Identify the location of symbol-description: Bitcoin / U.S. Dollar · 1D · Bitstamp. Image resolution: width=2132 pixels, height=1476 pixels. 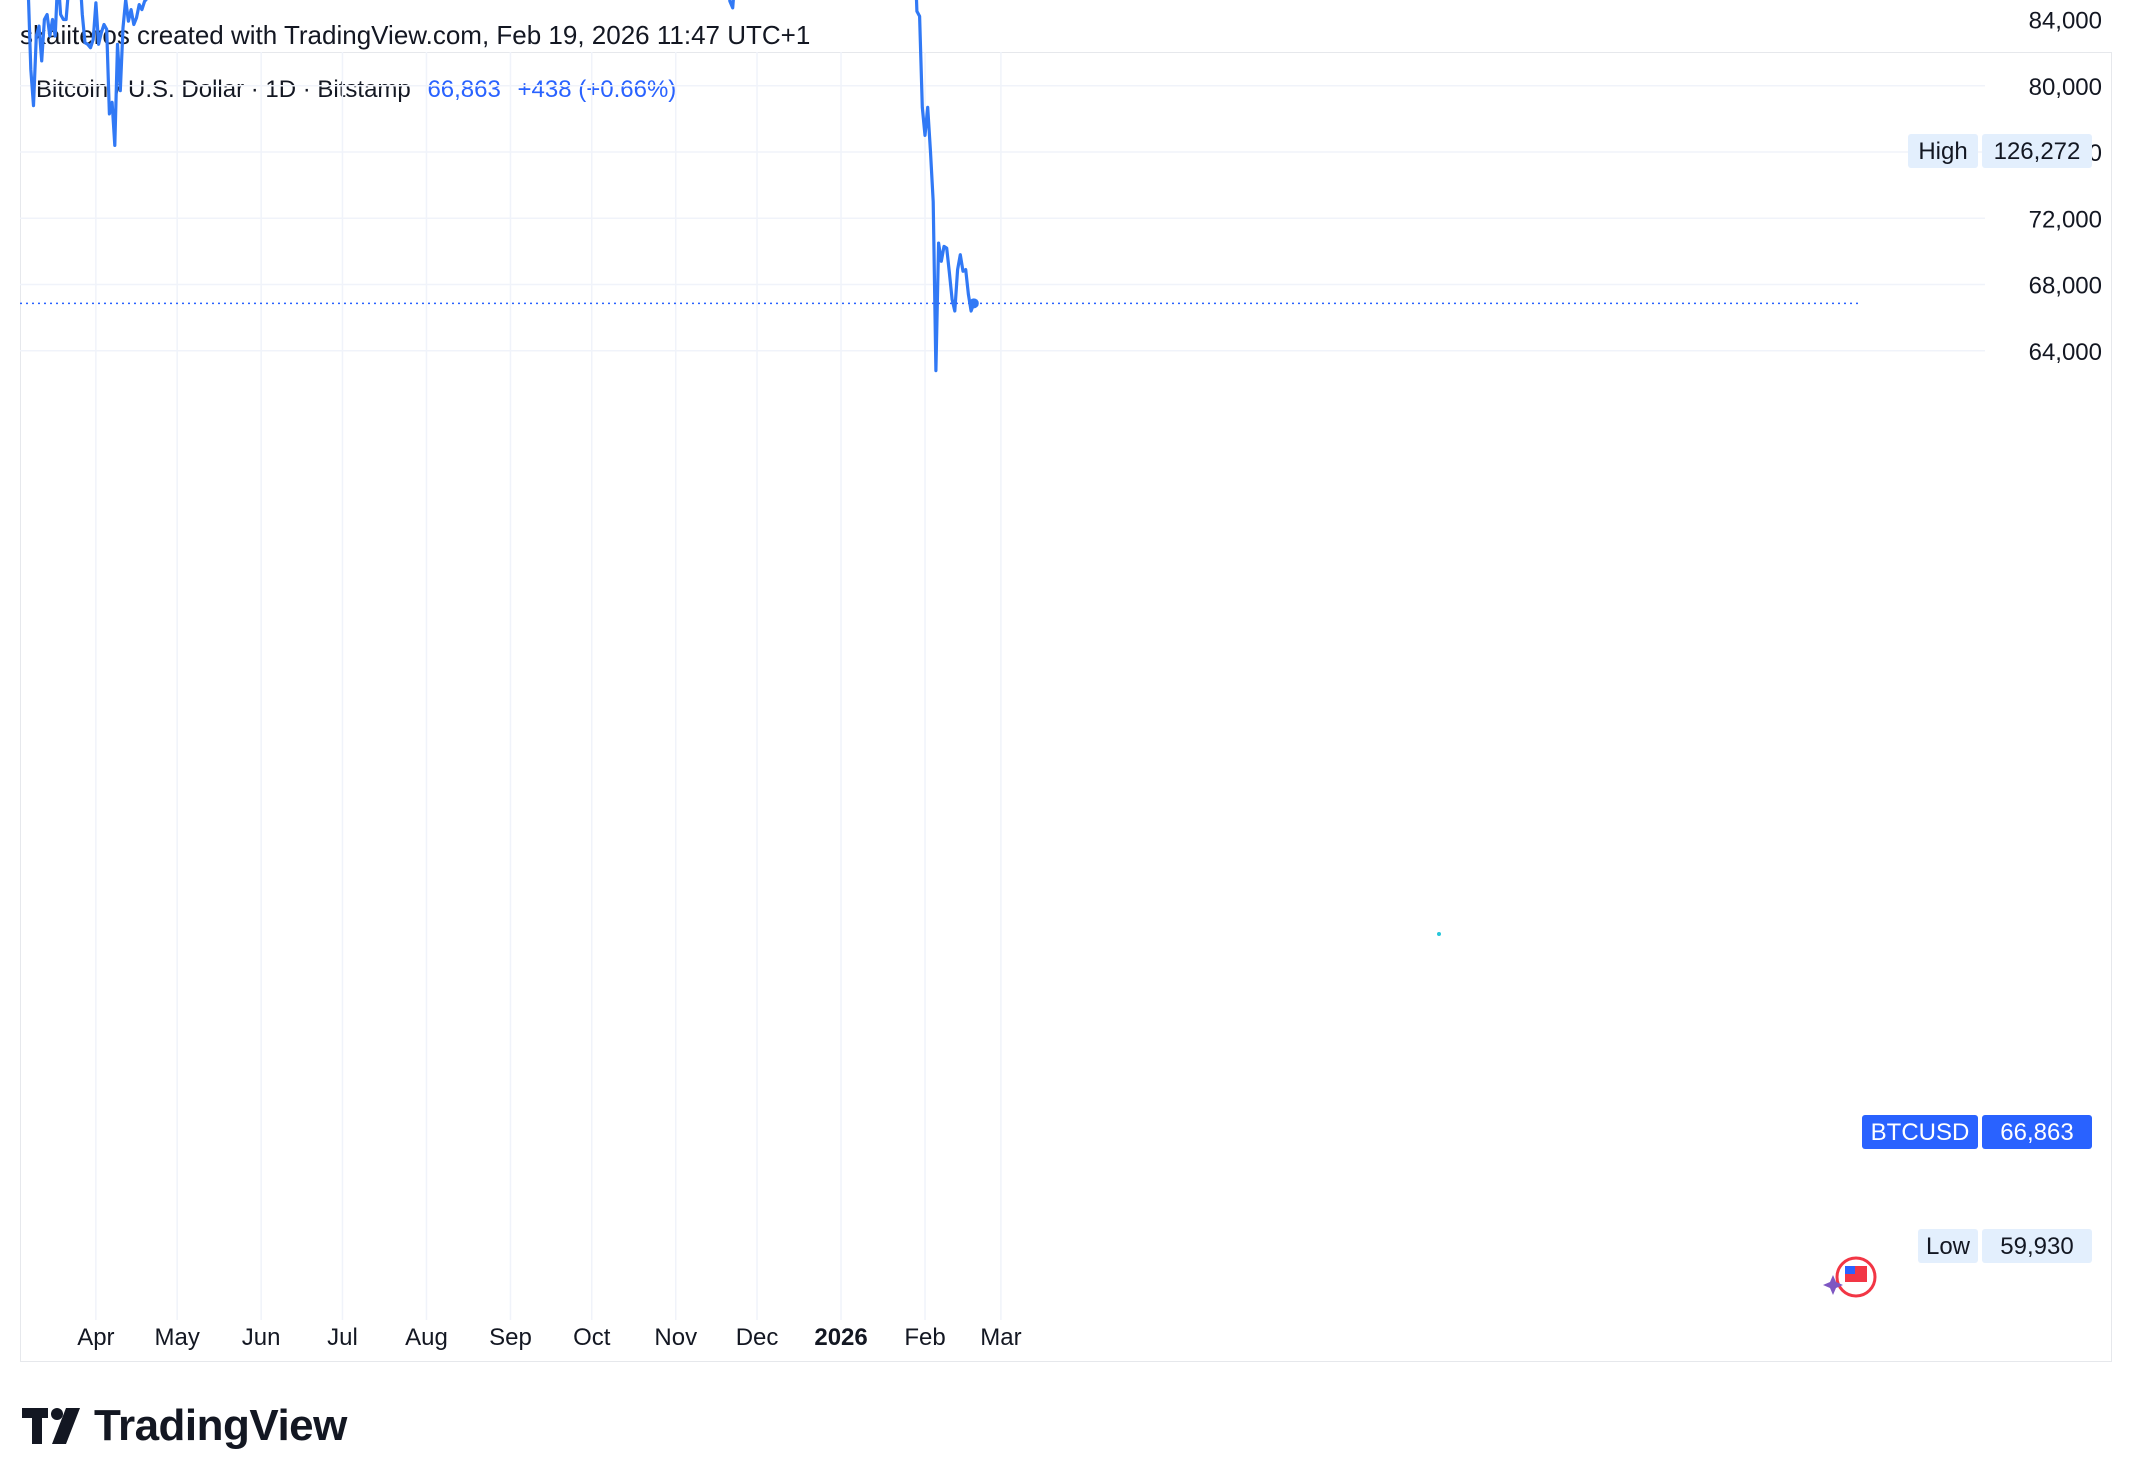
(223, 89).